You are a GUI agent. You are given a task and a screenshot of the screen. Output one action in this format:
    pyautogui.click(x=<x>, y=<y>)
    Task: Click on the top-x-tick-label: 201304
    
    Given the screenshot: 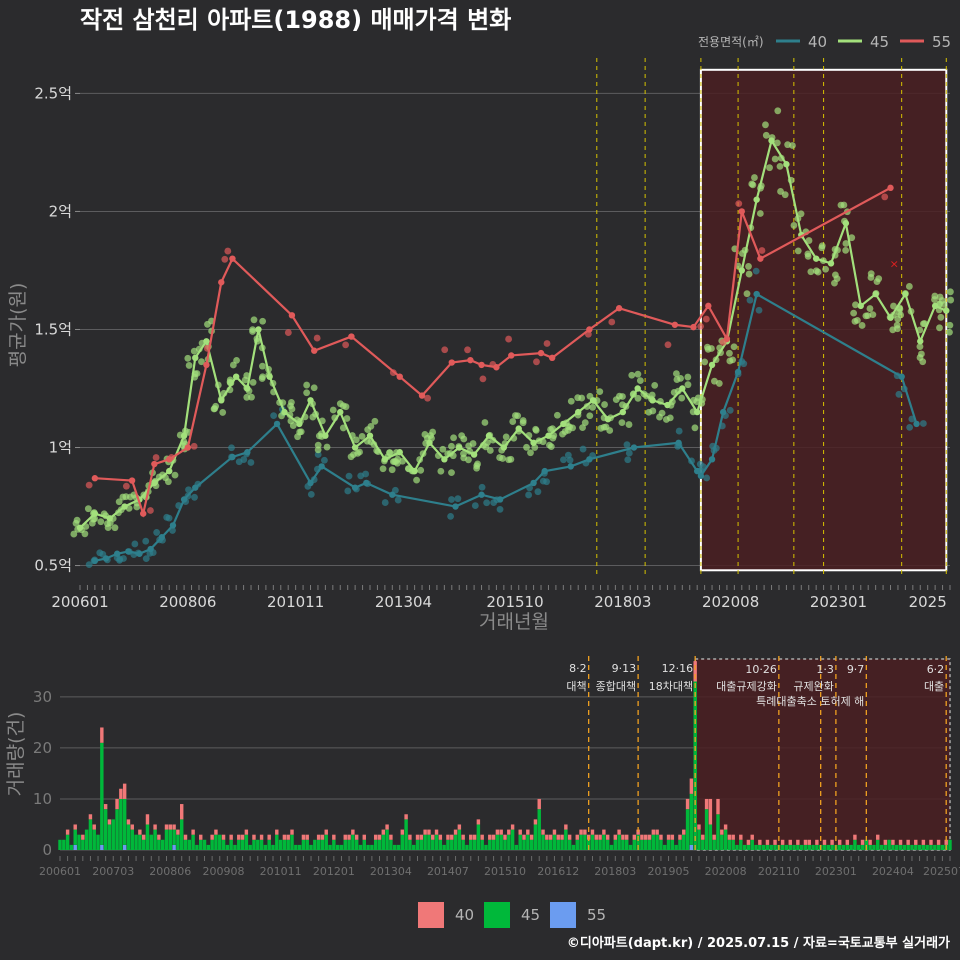 What is the action you would take?
    pyautogui.click(x=403, y=602)
    